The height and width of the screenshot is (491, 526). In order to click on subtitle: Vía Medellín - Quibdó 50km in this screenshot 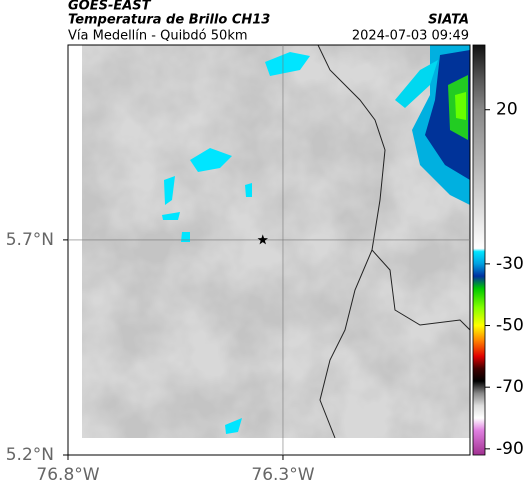, I will do `click(158, 36)`.